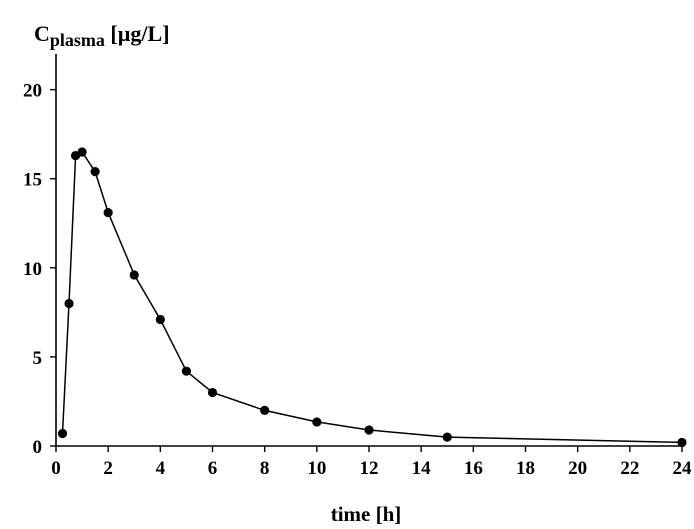 The height and width of the screenshot is (529, 694). I want to click on x-tick-label: 4, so click(161, 468).